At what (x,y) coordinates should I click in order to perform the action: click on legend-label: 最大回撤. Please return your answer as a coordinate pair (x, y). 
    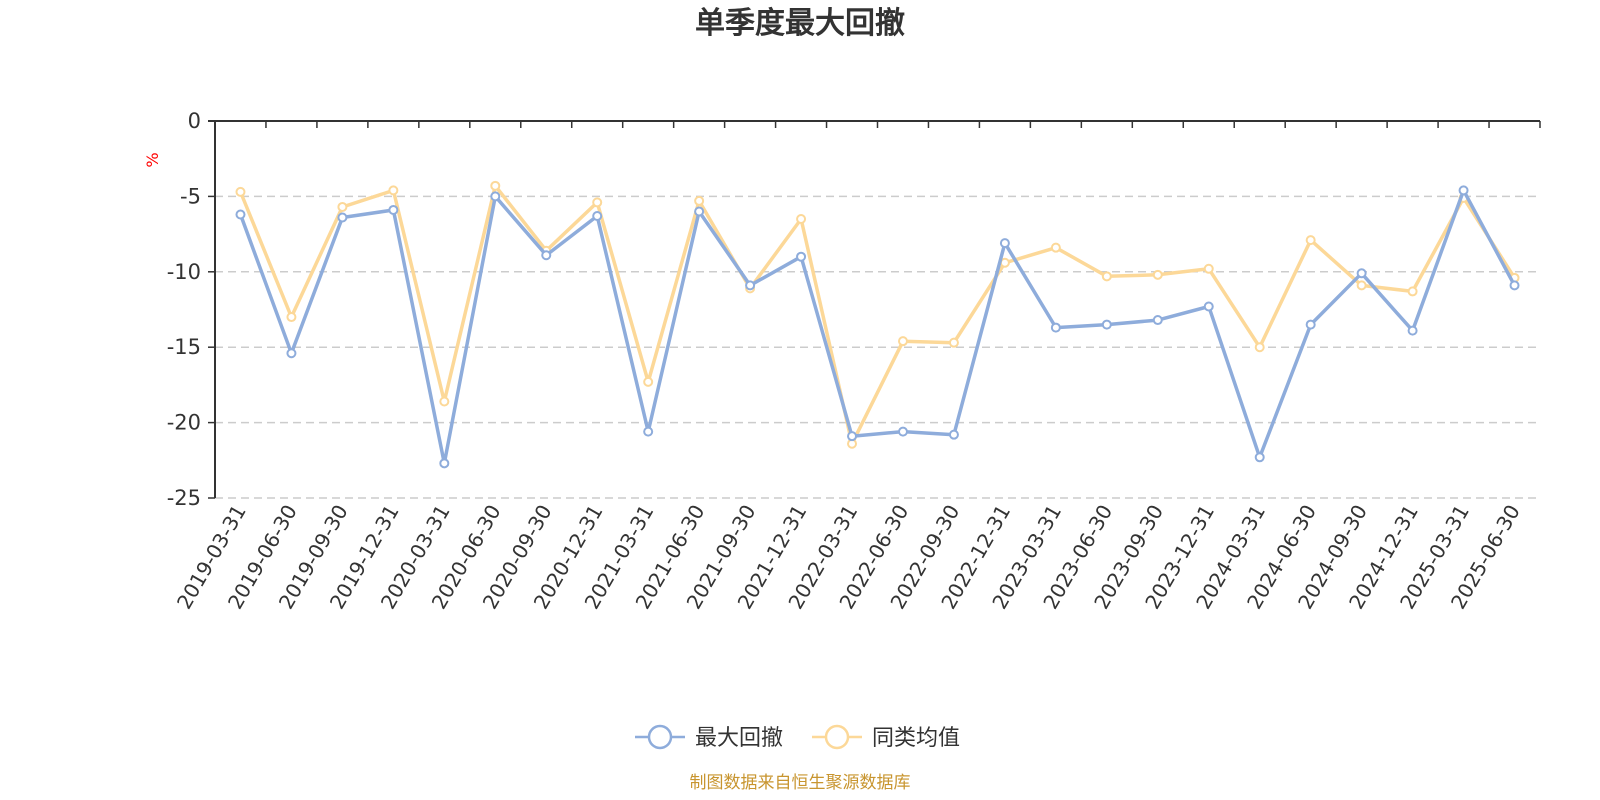
    Looking at the image, I should click on (739, 738).